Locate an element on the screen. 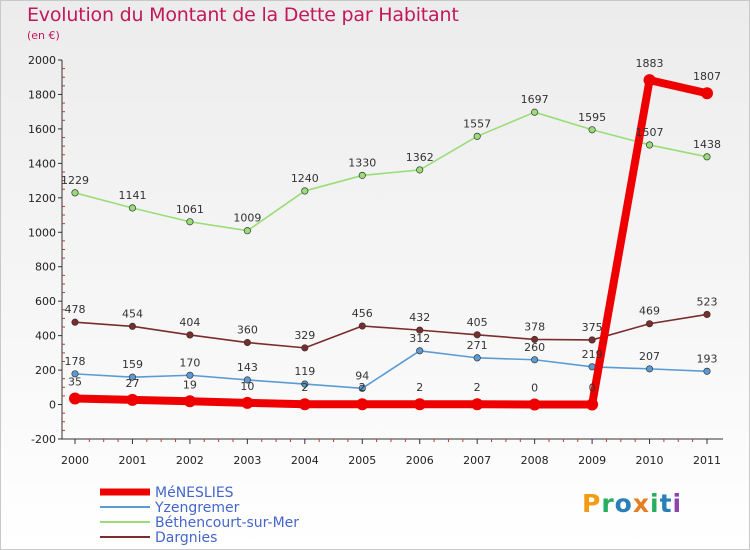 This screenshot has height=550, width=750. y-tick-label: 800 is located at coordinates (45, 267).